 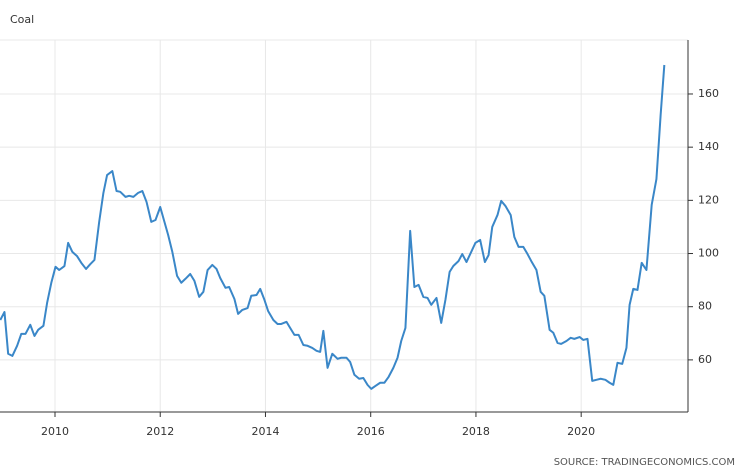 What do you see at coordinates (644, 462) in the screenshot?
I see `source: SOURCE: TRADINGECONOMICS.COM` at bounding box center [644, 462].